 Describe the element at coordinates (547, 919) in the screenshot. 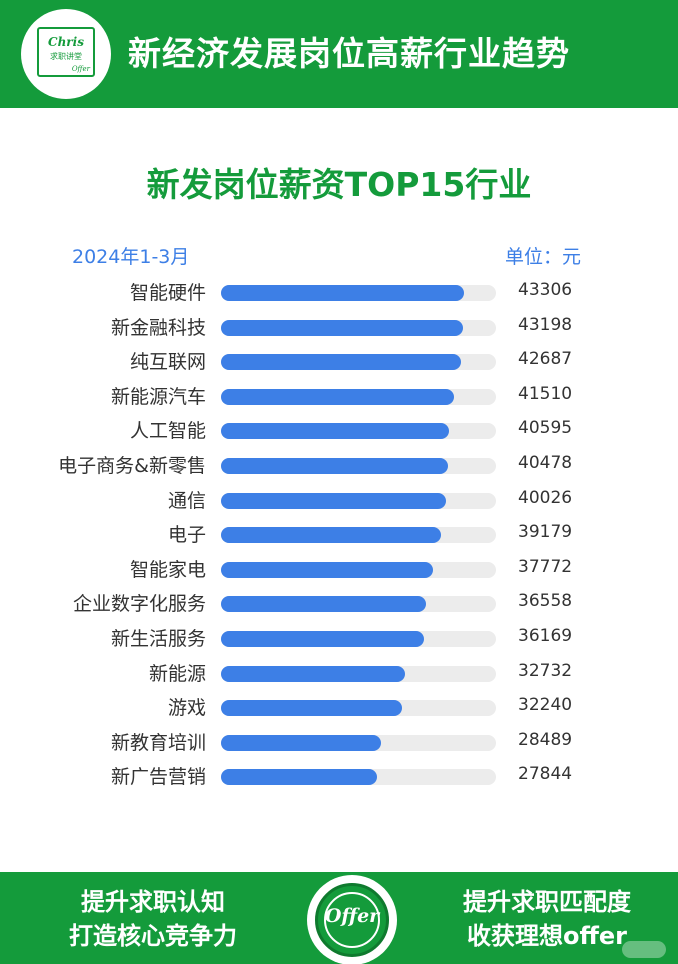

I see `footer-right-slogan: 提升求职匹配度 收获理想offer` at that location.